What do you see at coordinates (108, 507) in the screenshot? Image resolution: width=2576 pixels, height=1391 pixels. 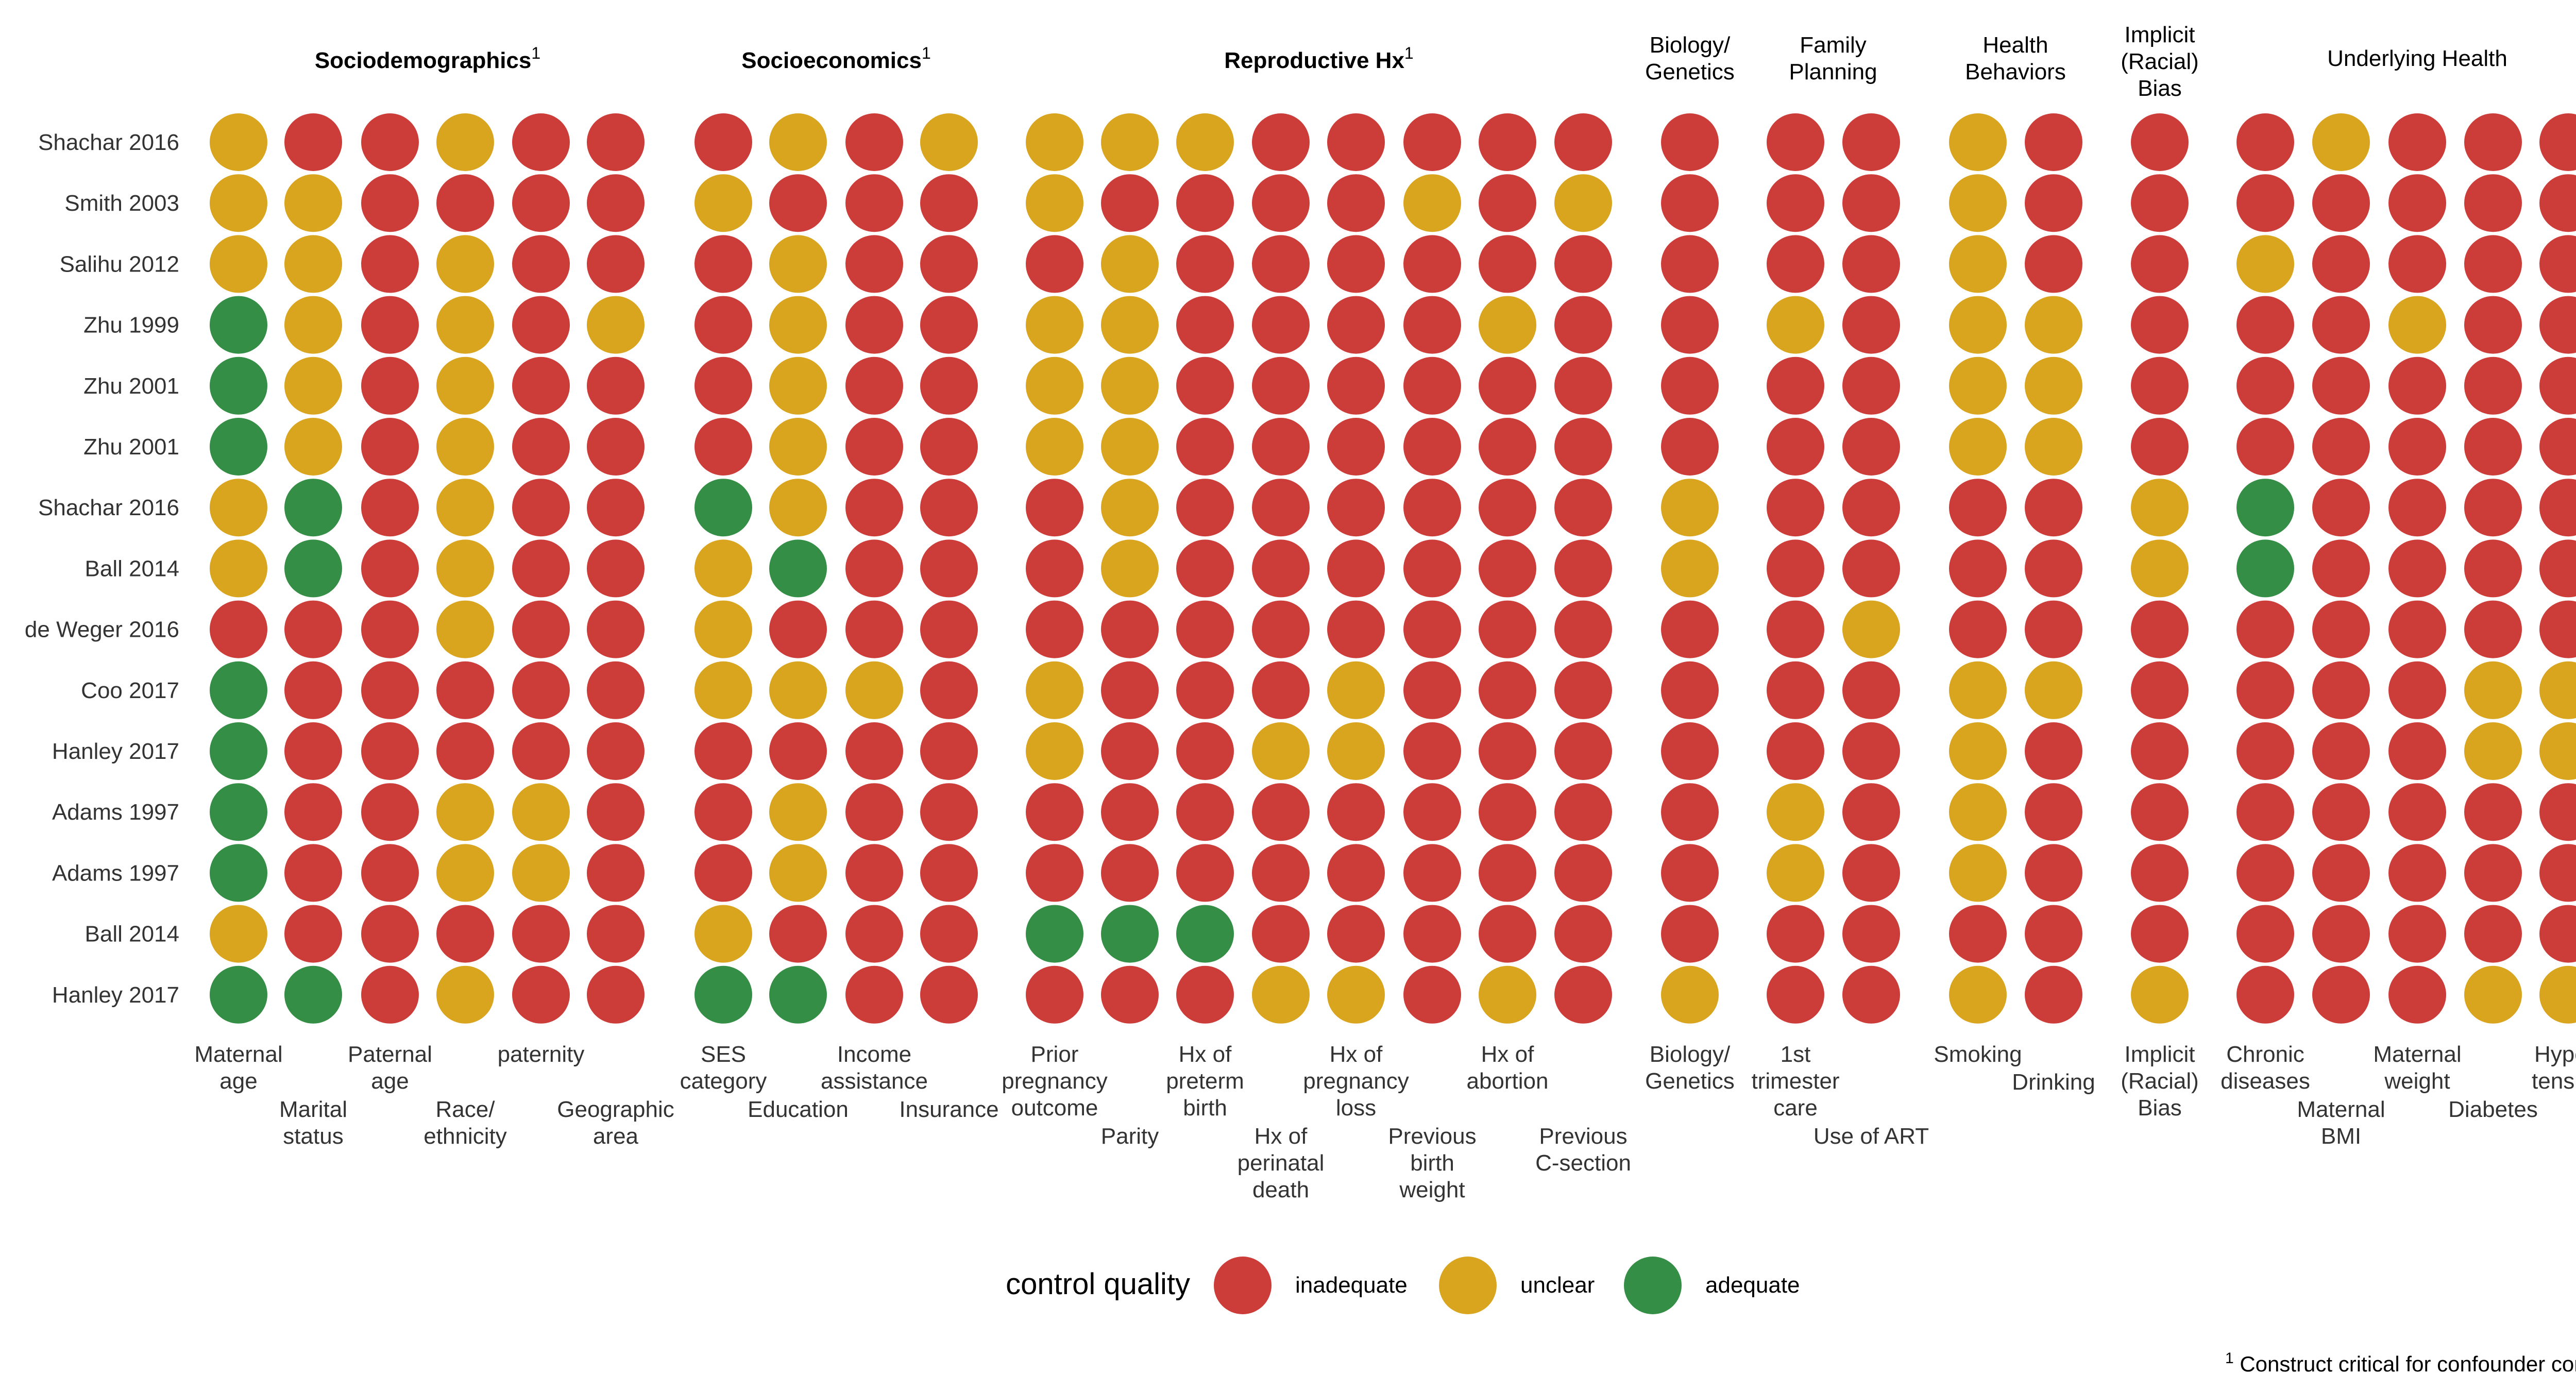 I see `row-label: Shachar 2016` at bounding box center [108, 507].